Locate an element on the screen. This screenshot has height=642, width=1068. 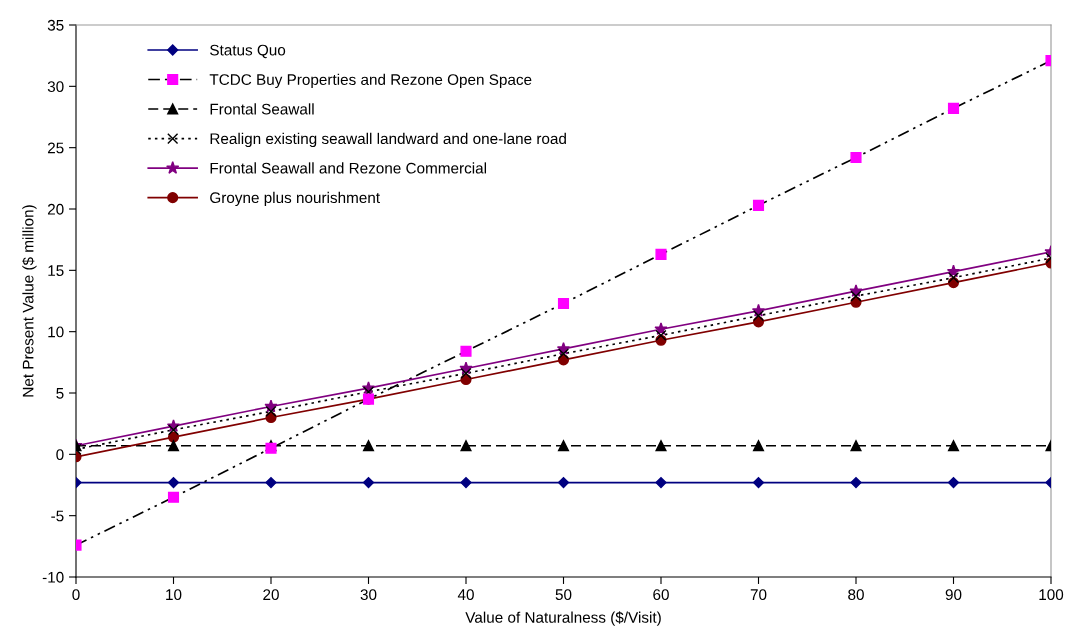
x-tick-label: 10 is located at coordinates (174, 595).